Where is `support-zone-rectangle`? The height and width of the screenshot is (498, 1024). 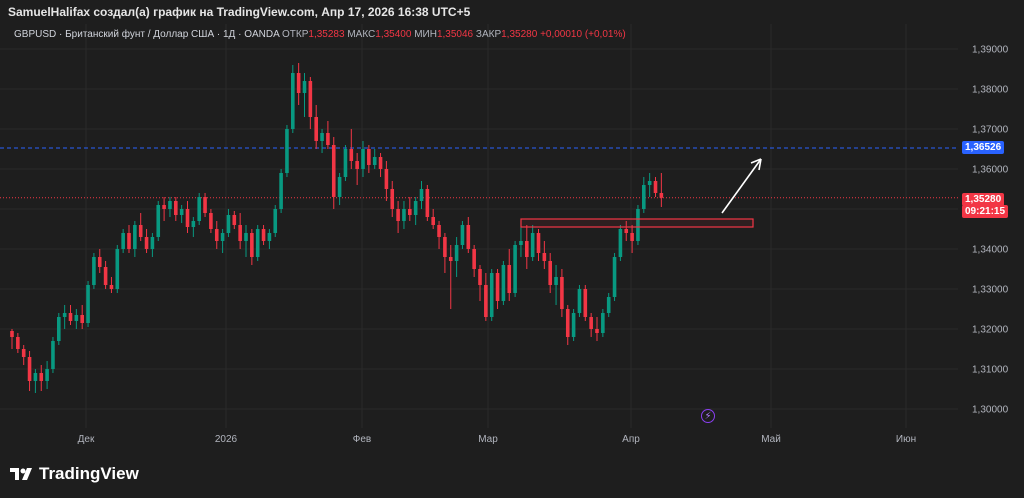 support-zone-rectangle is located at coordinates (637, 223).